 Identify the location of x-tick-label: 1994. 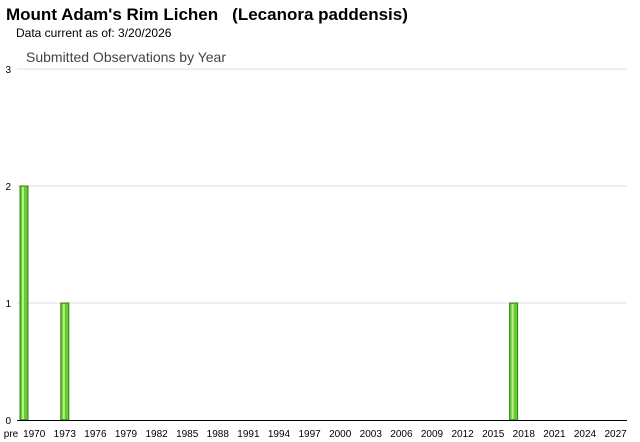
(279, 434).